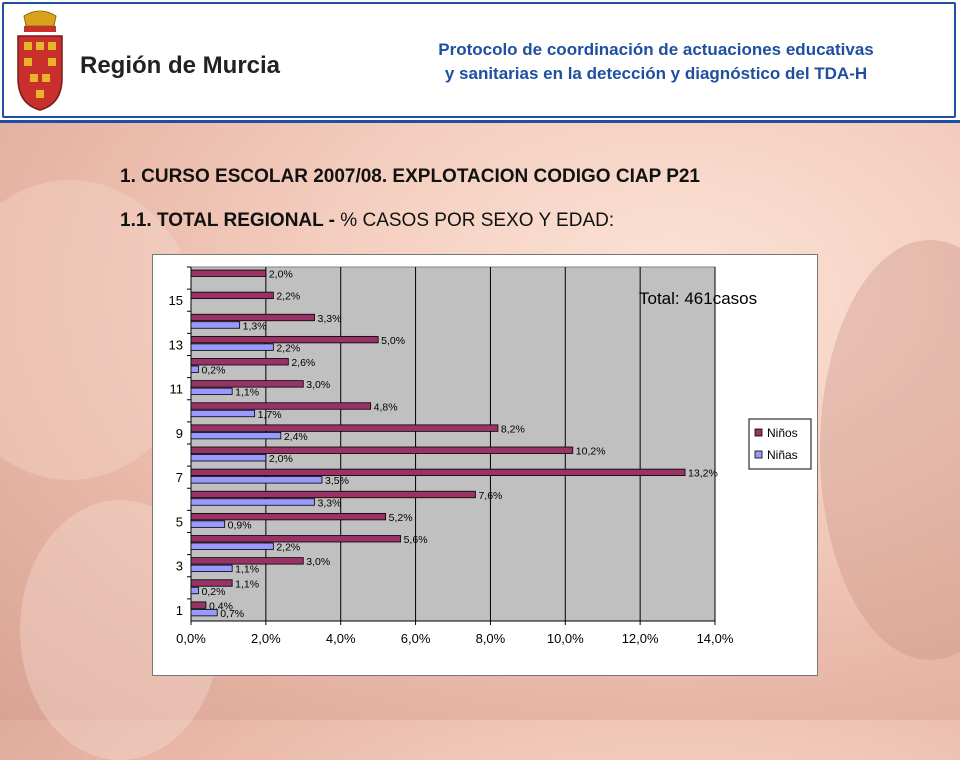 The width and height of the screenshot is (960, 760). I want to click on data-label-ninos: 4,8%, so click(386, 407).